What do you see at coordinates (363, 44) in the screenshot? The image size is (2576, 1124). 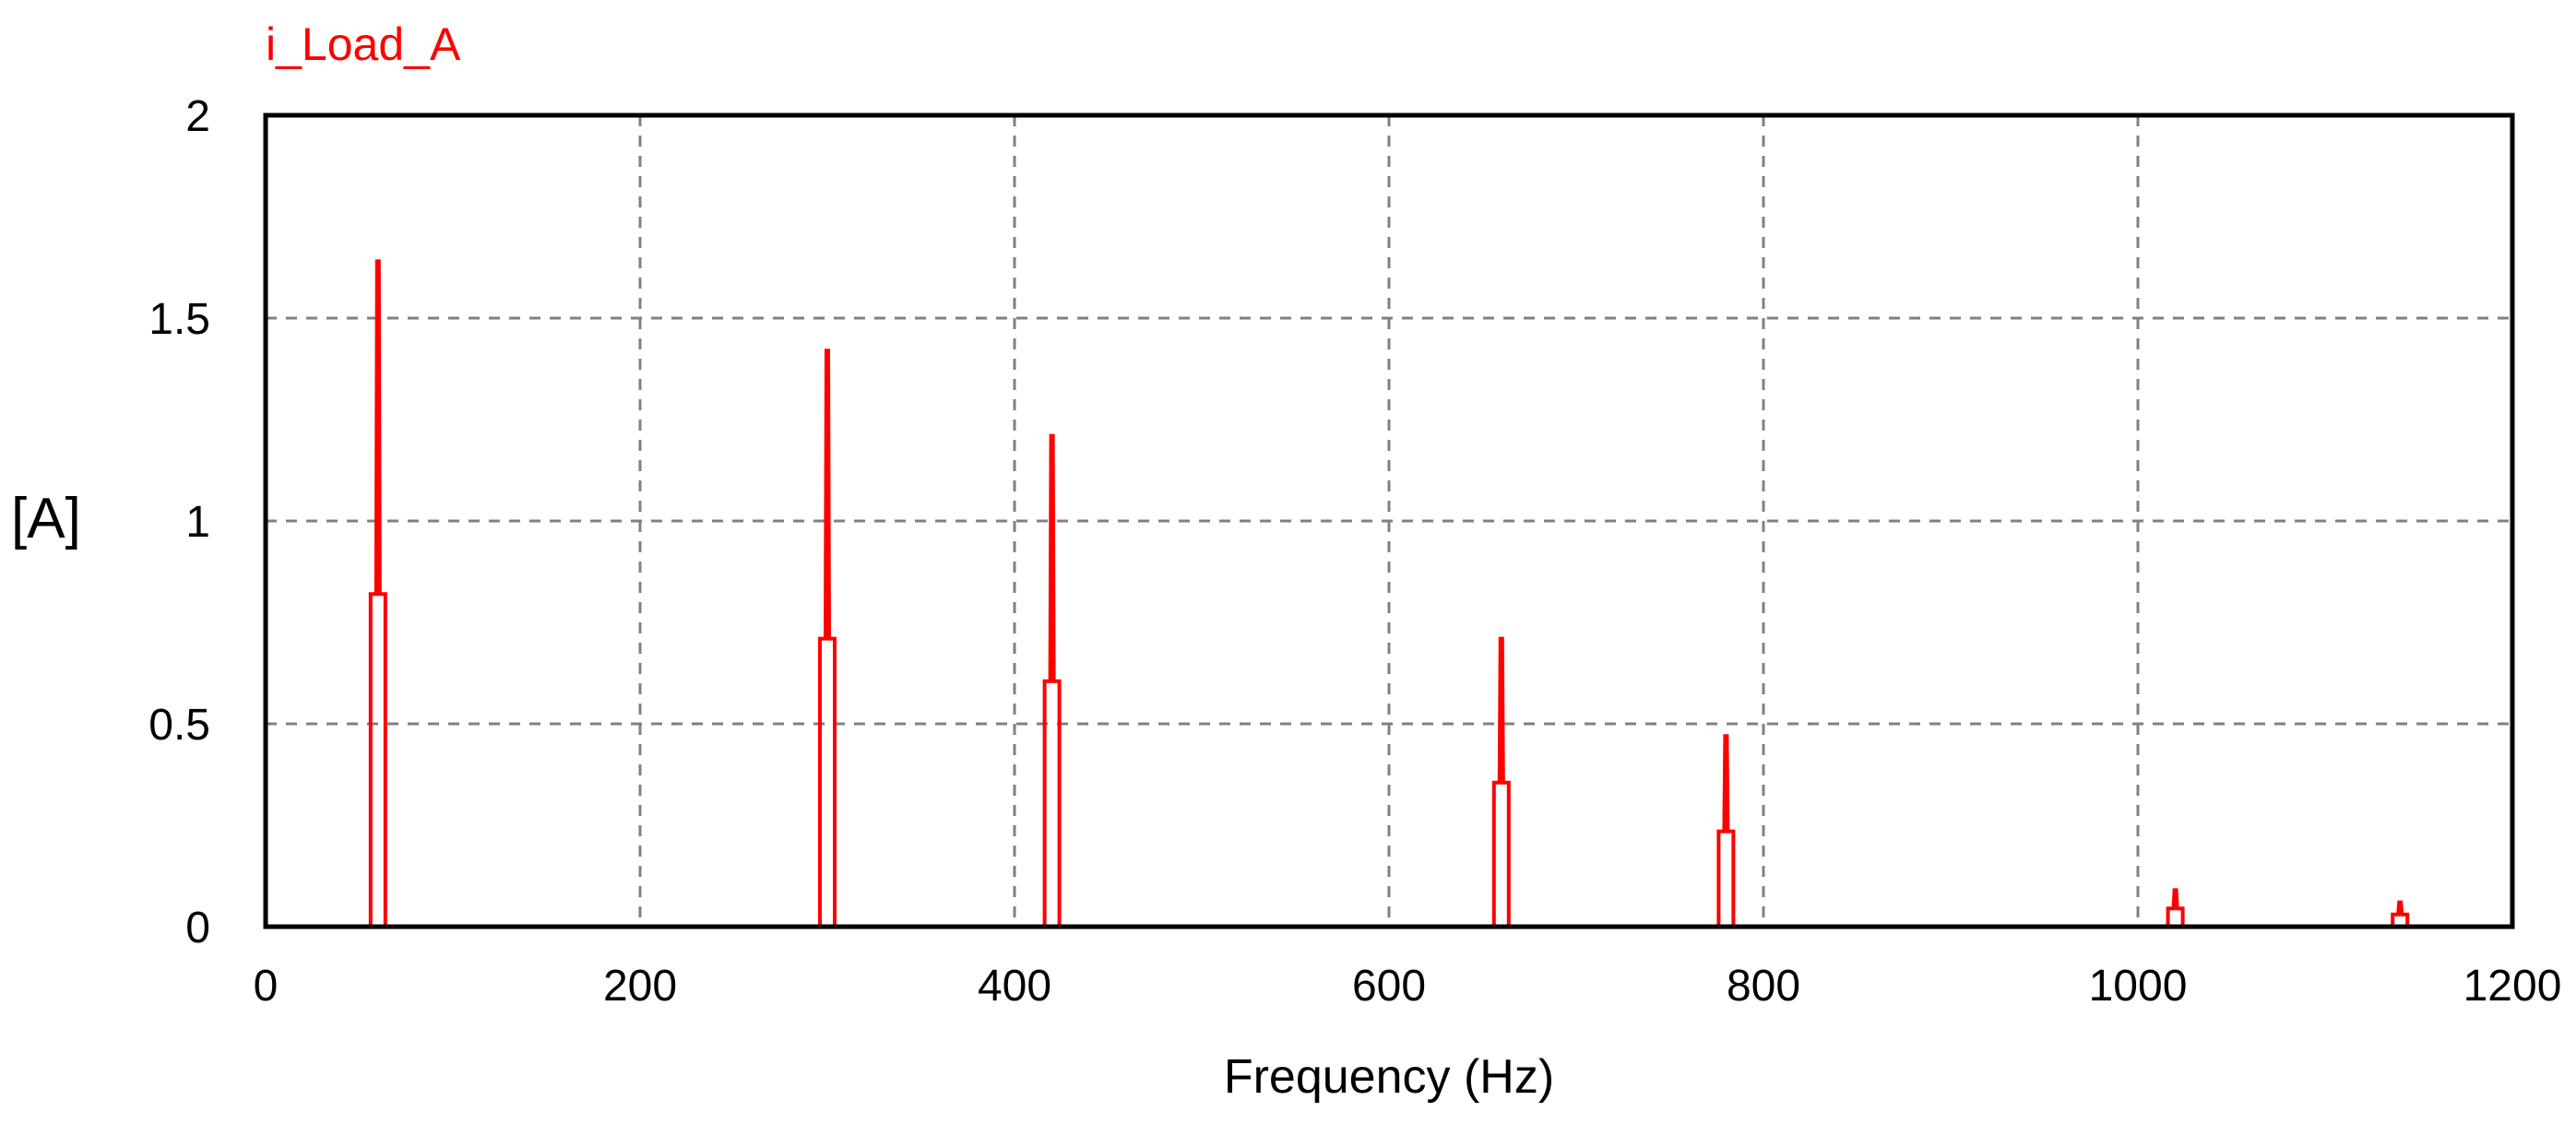 I see `series-title: i_Load_A` at bounding box center [363, 44].